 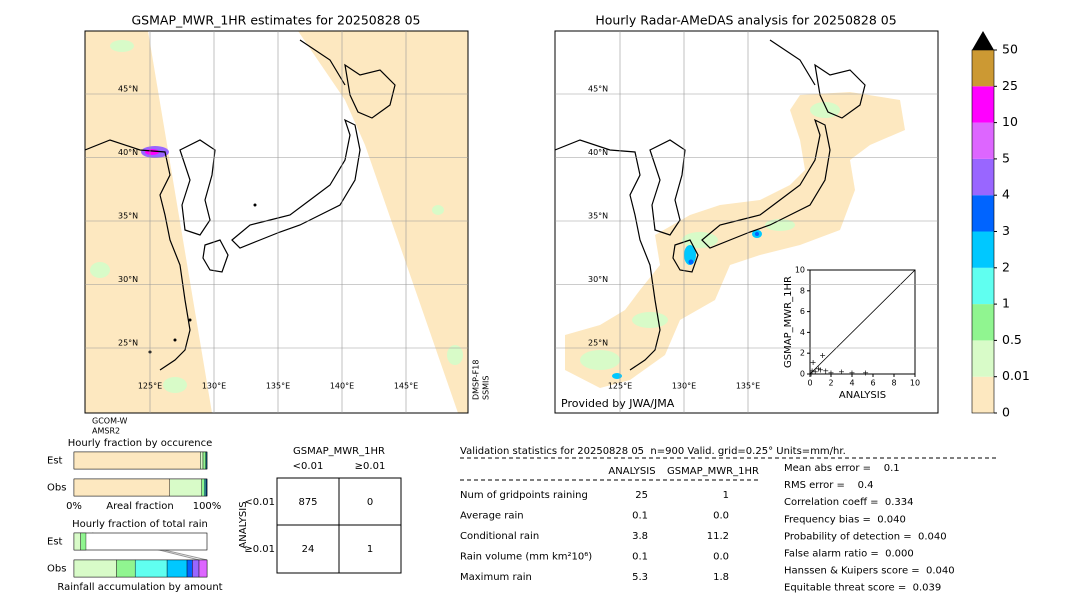 What do you see at coordinates (721, 577) in the screenshot?
I see `gsmap-value: 1.8` at bounding box center [721, 577].